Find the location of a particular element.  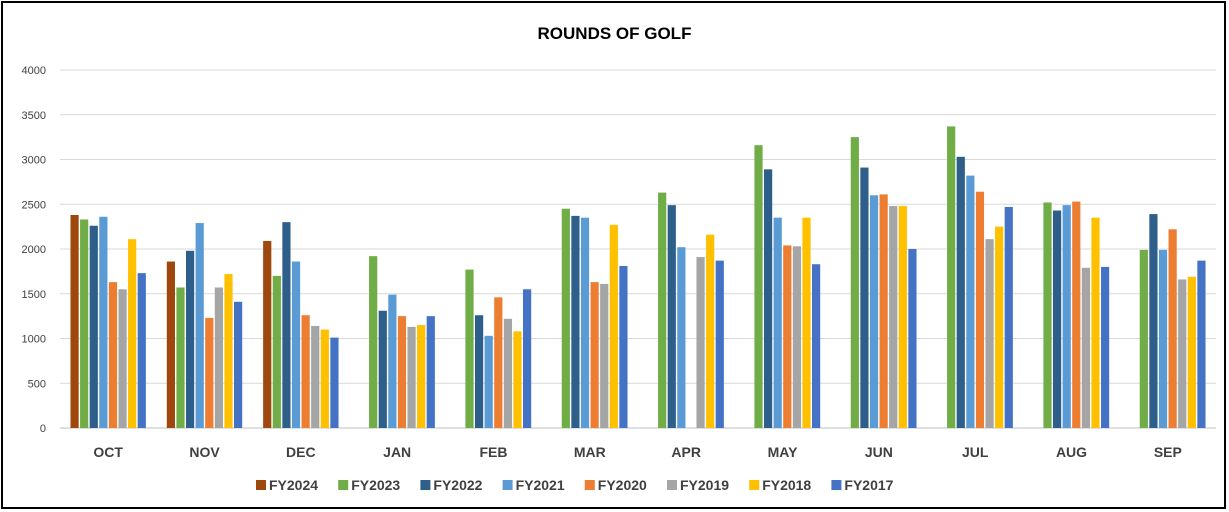

legend-label: FY2021 is located at coordinates (540, 485).